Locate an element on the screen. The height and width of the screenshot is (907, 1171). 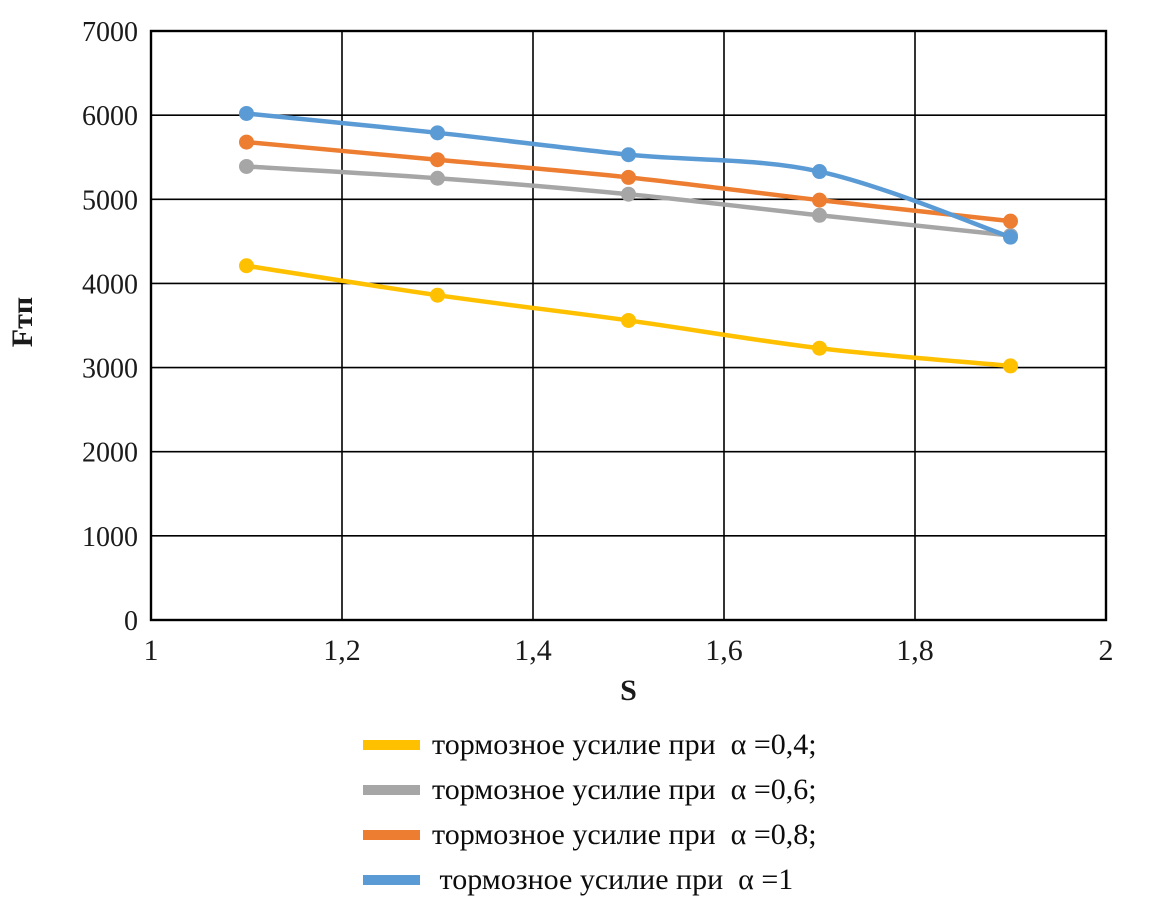
y-axis-tick-label: 6000 is located at coordinates (110, 116).